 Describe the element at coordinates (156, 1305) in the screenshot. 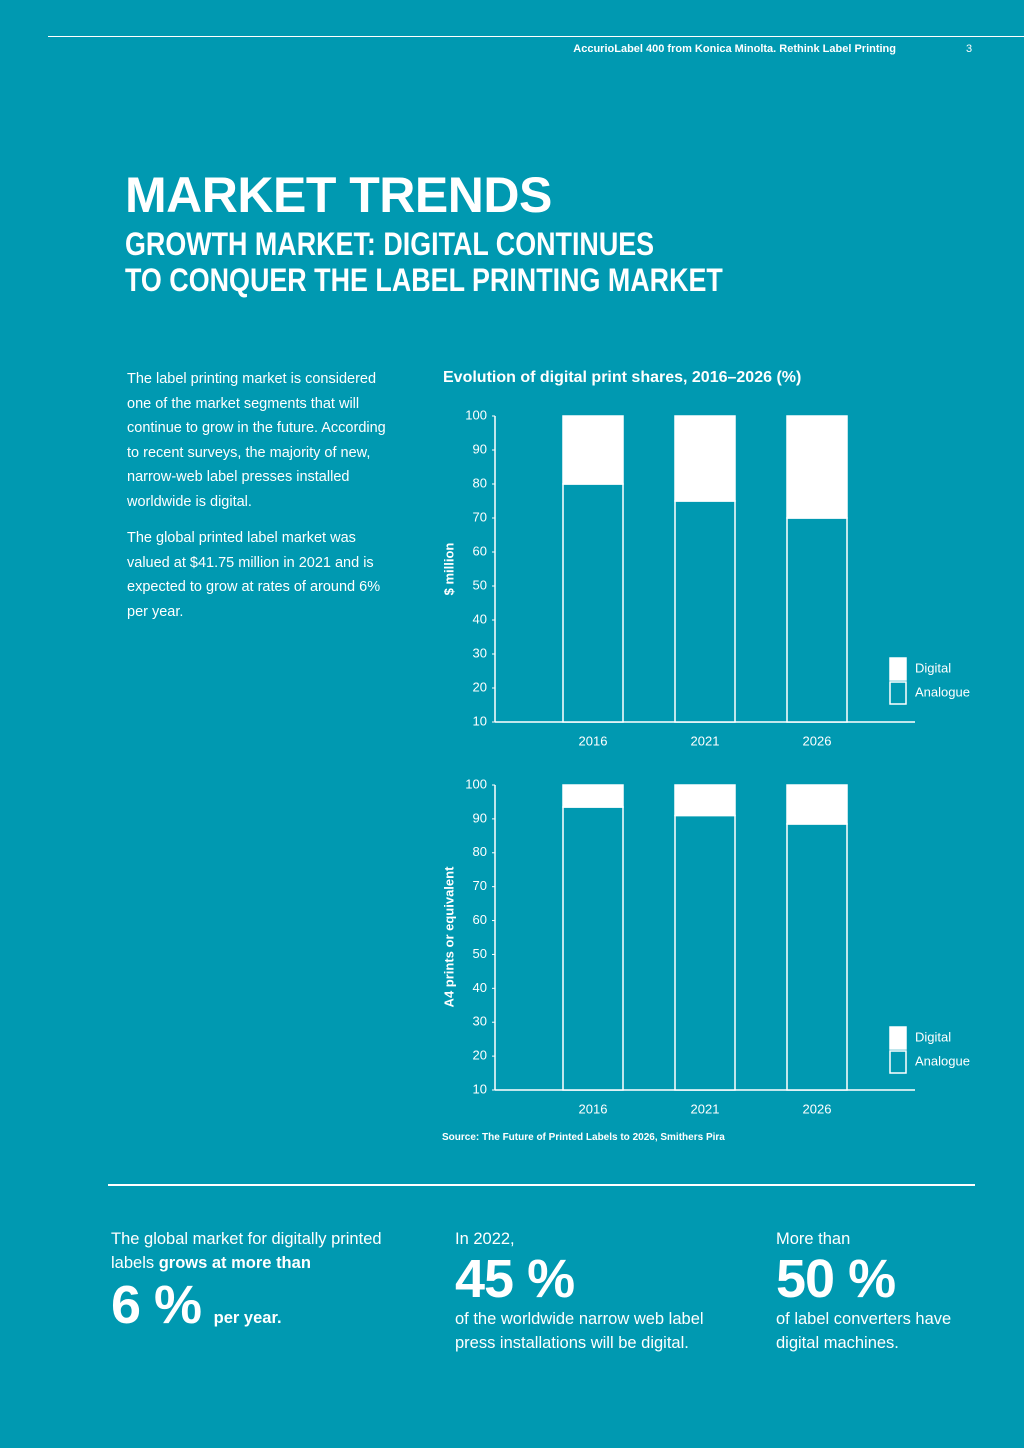

I see `stat-figure: 6 %` at that location.